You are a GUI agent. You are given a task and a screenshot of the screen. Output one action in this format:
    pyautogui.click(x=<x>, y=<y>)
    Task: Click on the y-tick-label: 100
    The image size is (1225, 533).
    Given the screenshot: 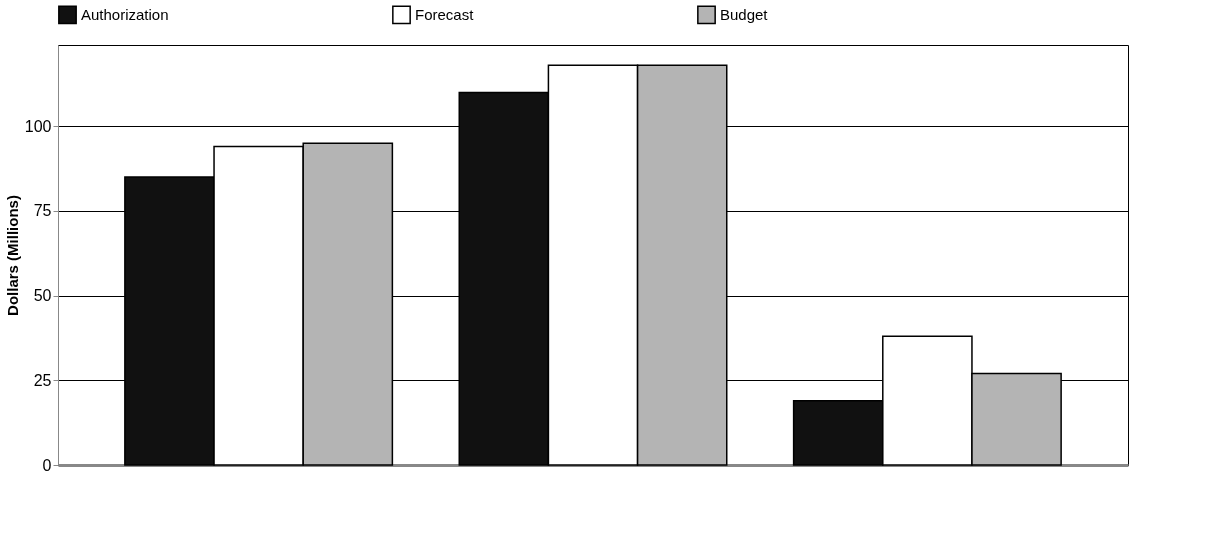 What is the action you would take?
    pyautogui.click(x=38, y=126)
    